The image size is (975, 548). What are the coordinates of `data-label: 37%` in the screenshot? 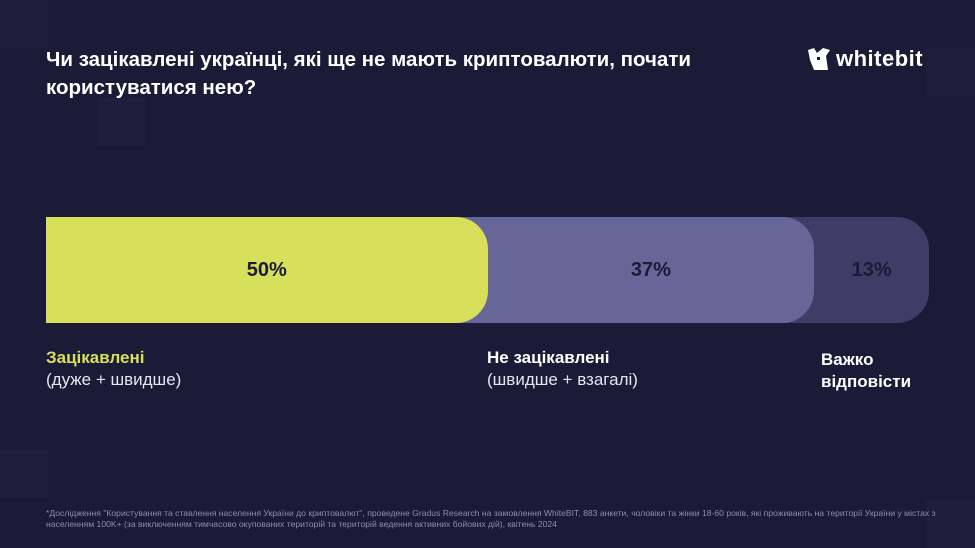 It's located at (650, 269).